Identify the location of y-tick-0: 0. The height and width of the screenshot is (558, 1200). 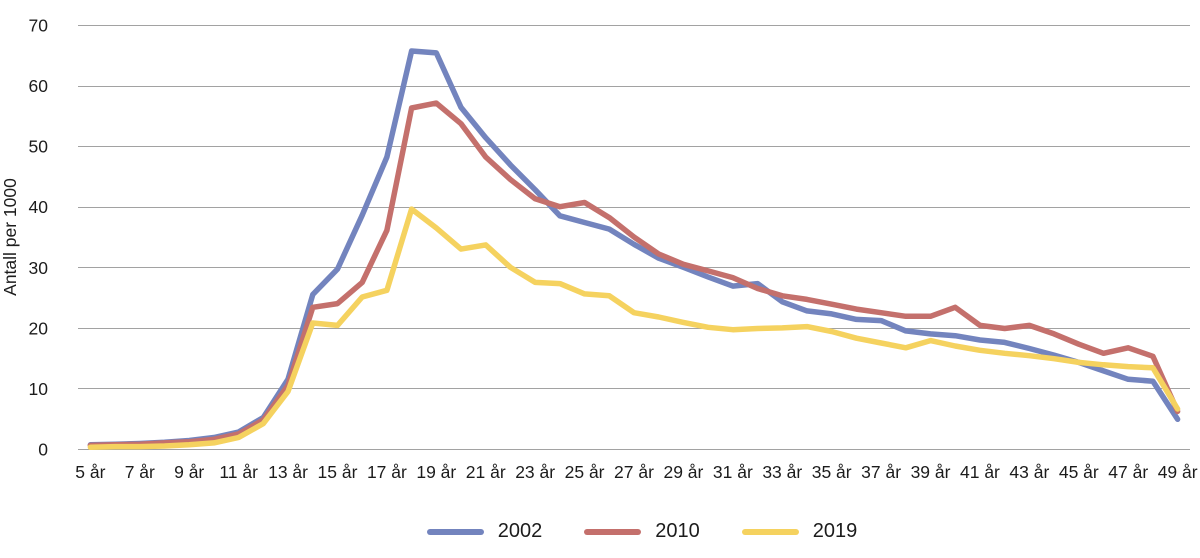
(43, 450).